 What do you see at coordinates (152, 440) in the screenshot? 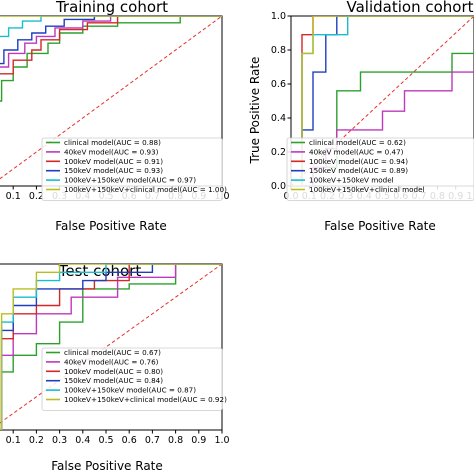
I see `test-xtick-label: 0.7` at bounding box center [152, 440].